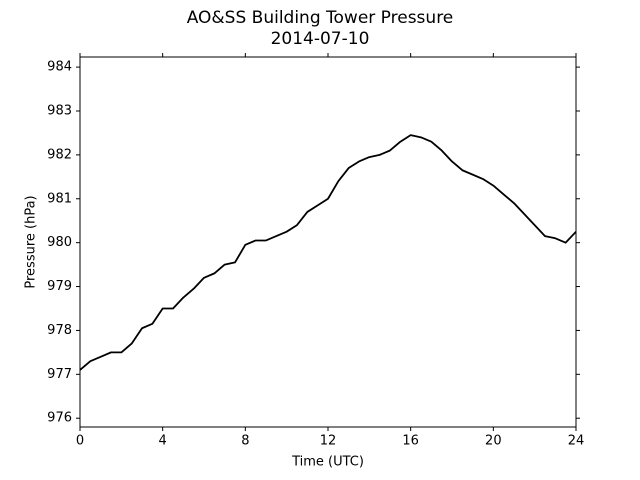 Image resolution: width=640 pixels, height=480 pixels. I want to click on x-tick-label: 12, so click(328, 441).